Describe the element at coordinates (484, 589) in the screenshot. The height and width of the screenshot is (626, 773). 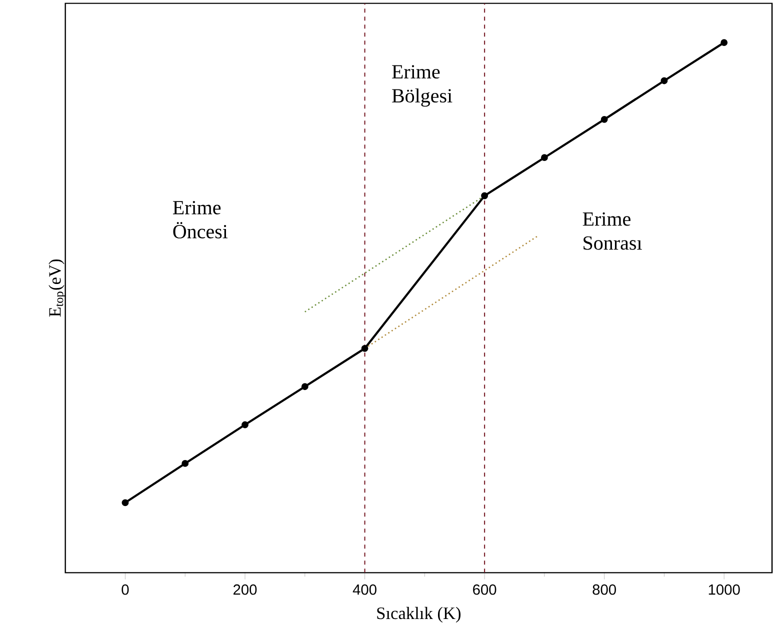
I see `x-tick-label: 600` at that location.